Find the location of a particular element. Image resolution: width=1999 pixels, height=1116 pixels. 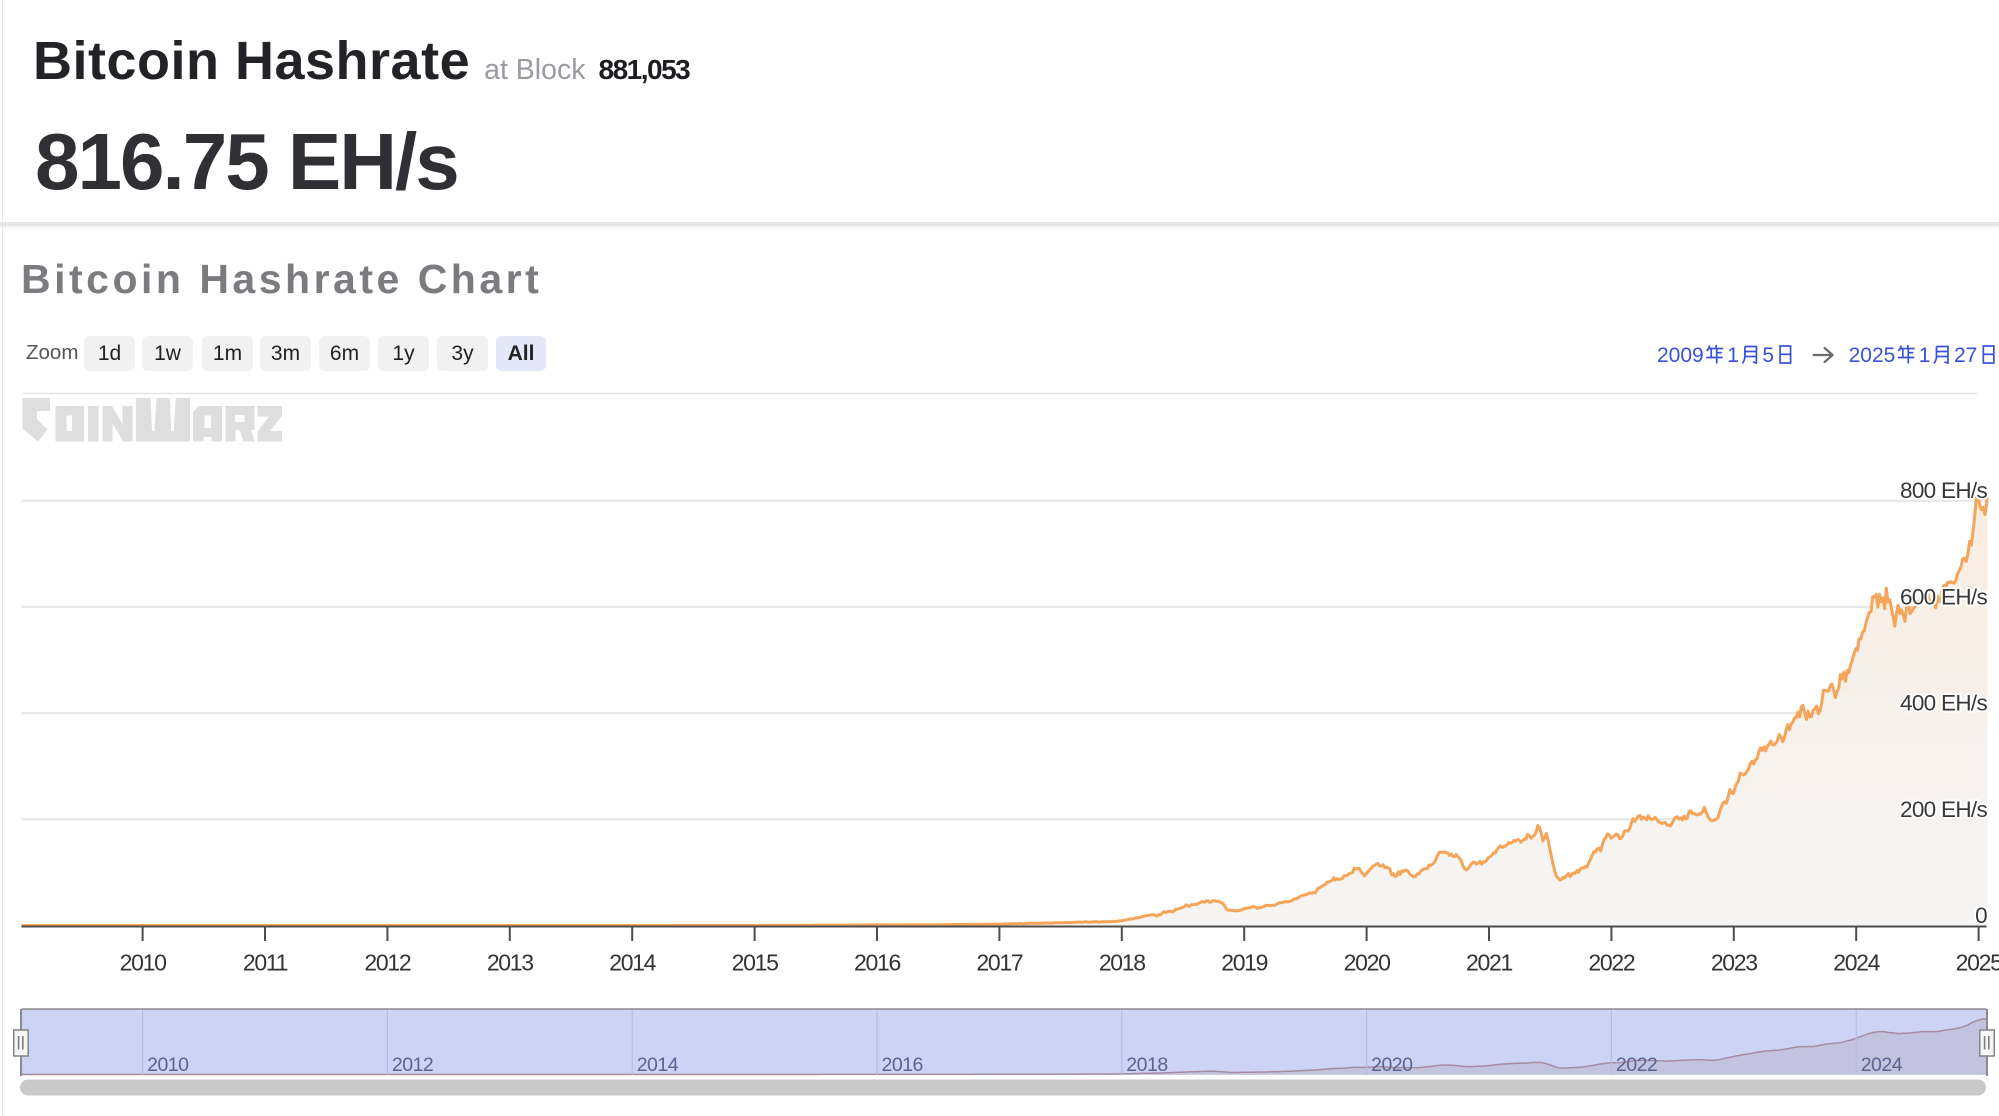

svg-text: 2013 is located at coordinates (510, 963).